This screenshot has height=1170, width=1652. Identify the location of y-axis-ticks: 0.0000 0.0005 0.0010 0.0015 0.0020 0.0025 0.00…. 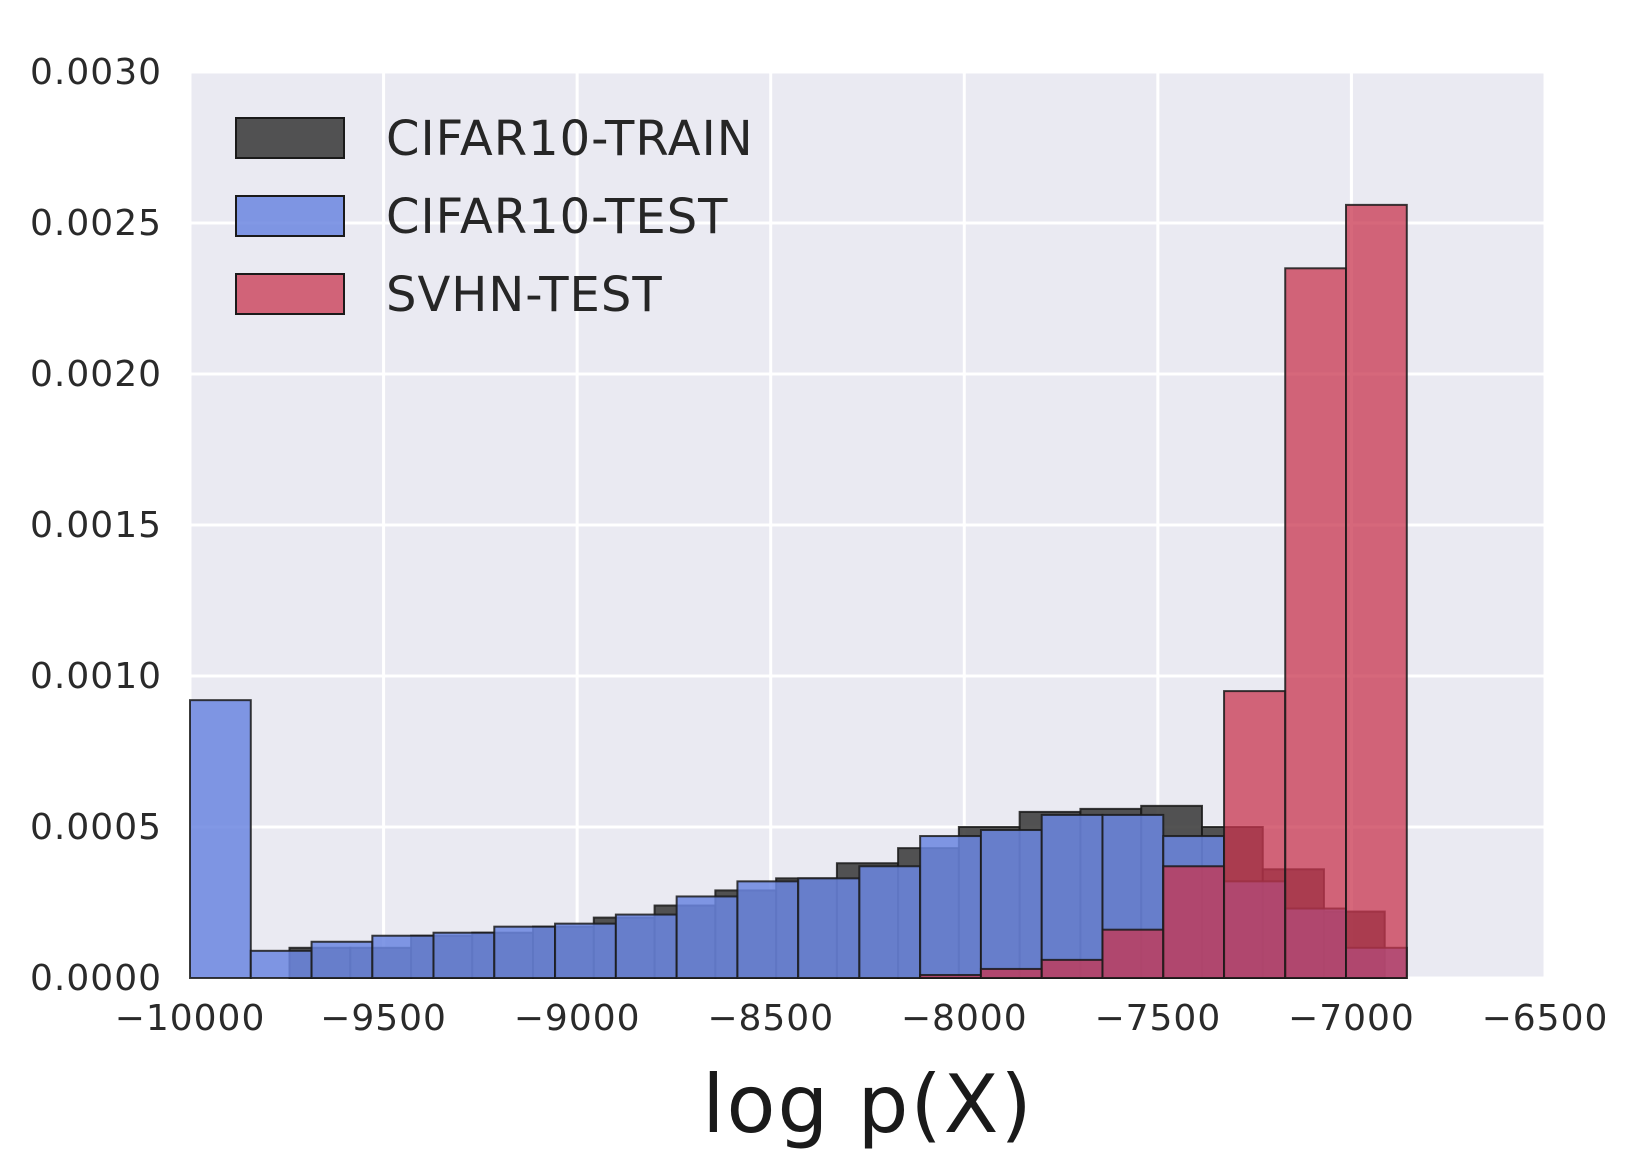
(96, 525).